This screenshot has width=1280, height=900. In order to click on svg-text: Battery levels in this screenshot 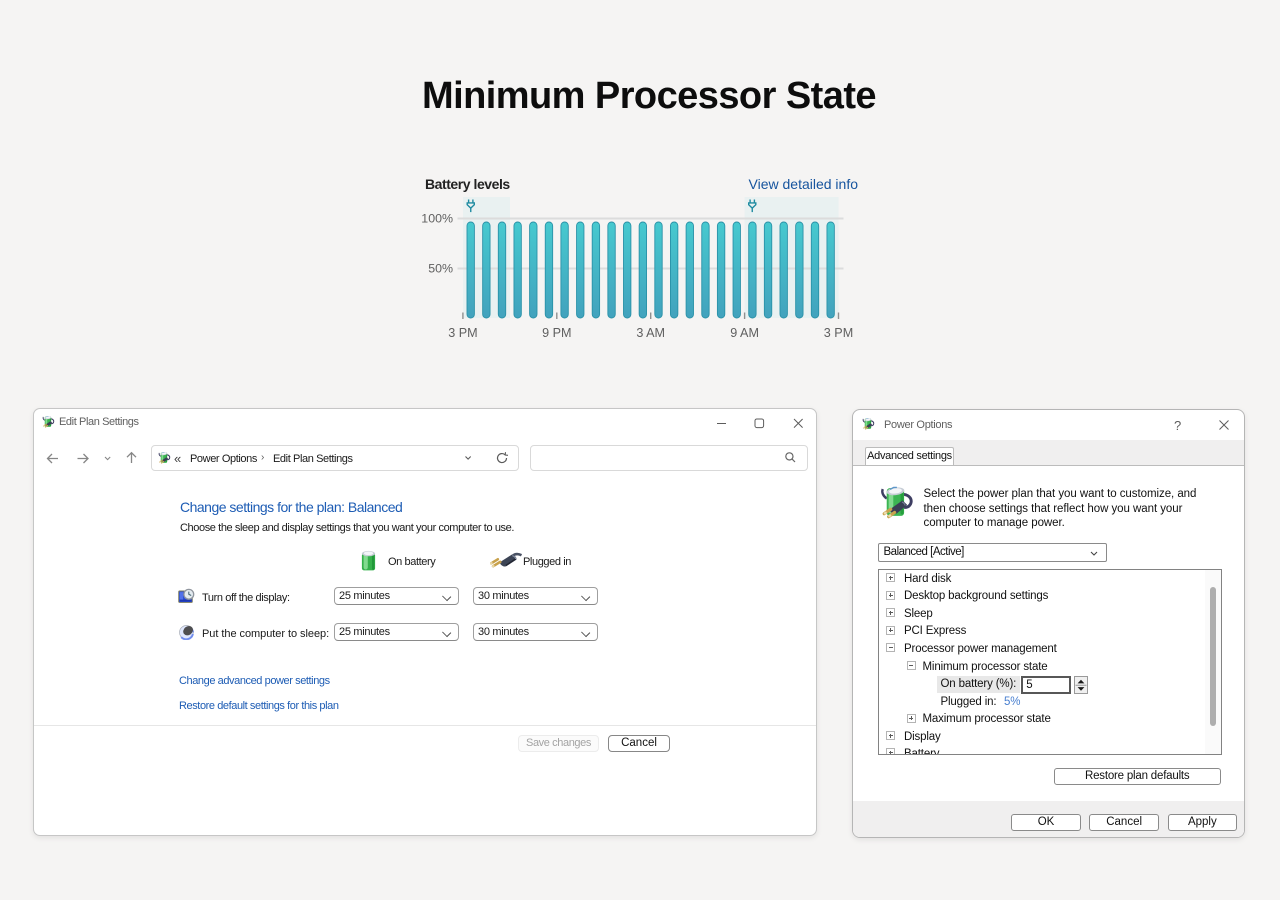, I will do `click(467, 184)`.